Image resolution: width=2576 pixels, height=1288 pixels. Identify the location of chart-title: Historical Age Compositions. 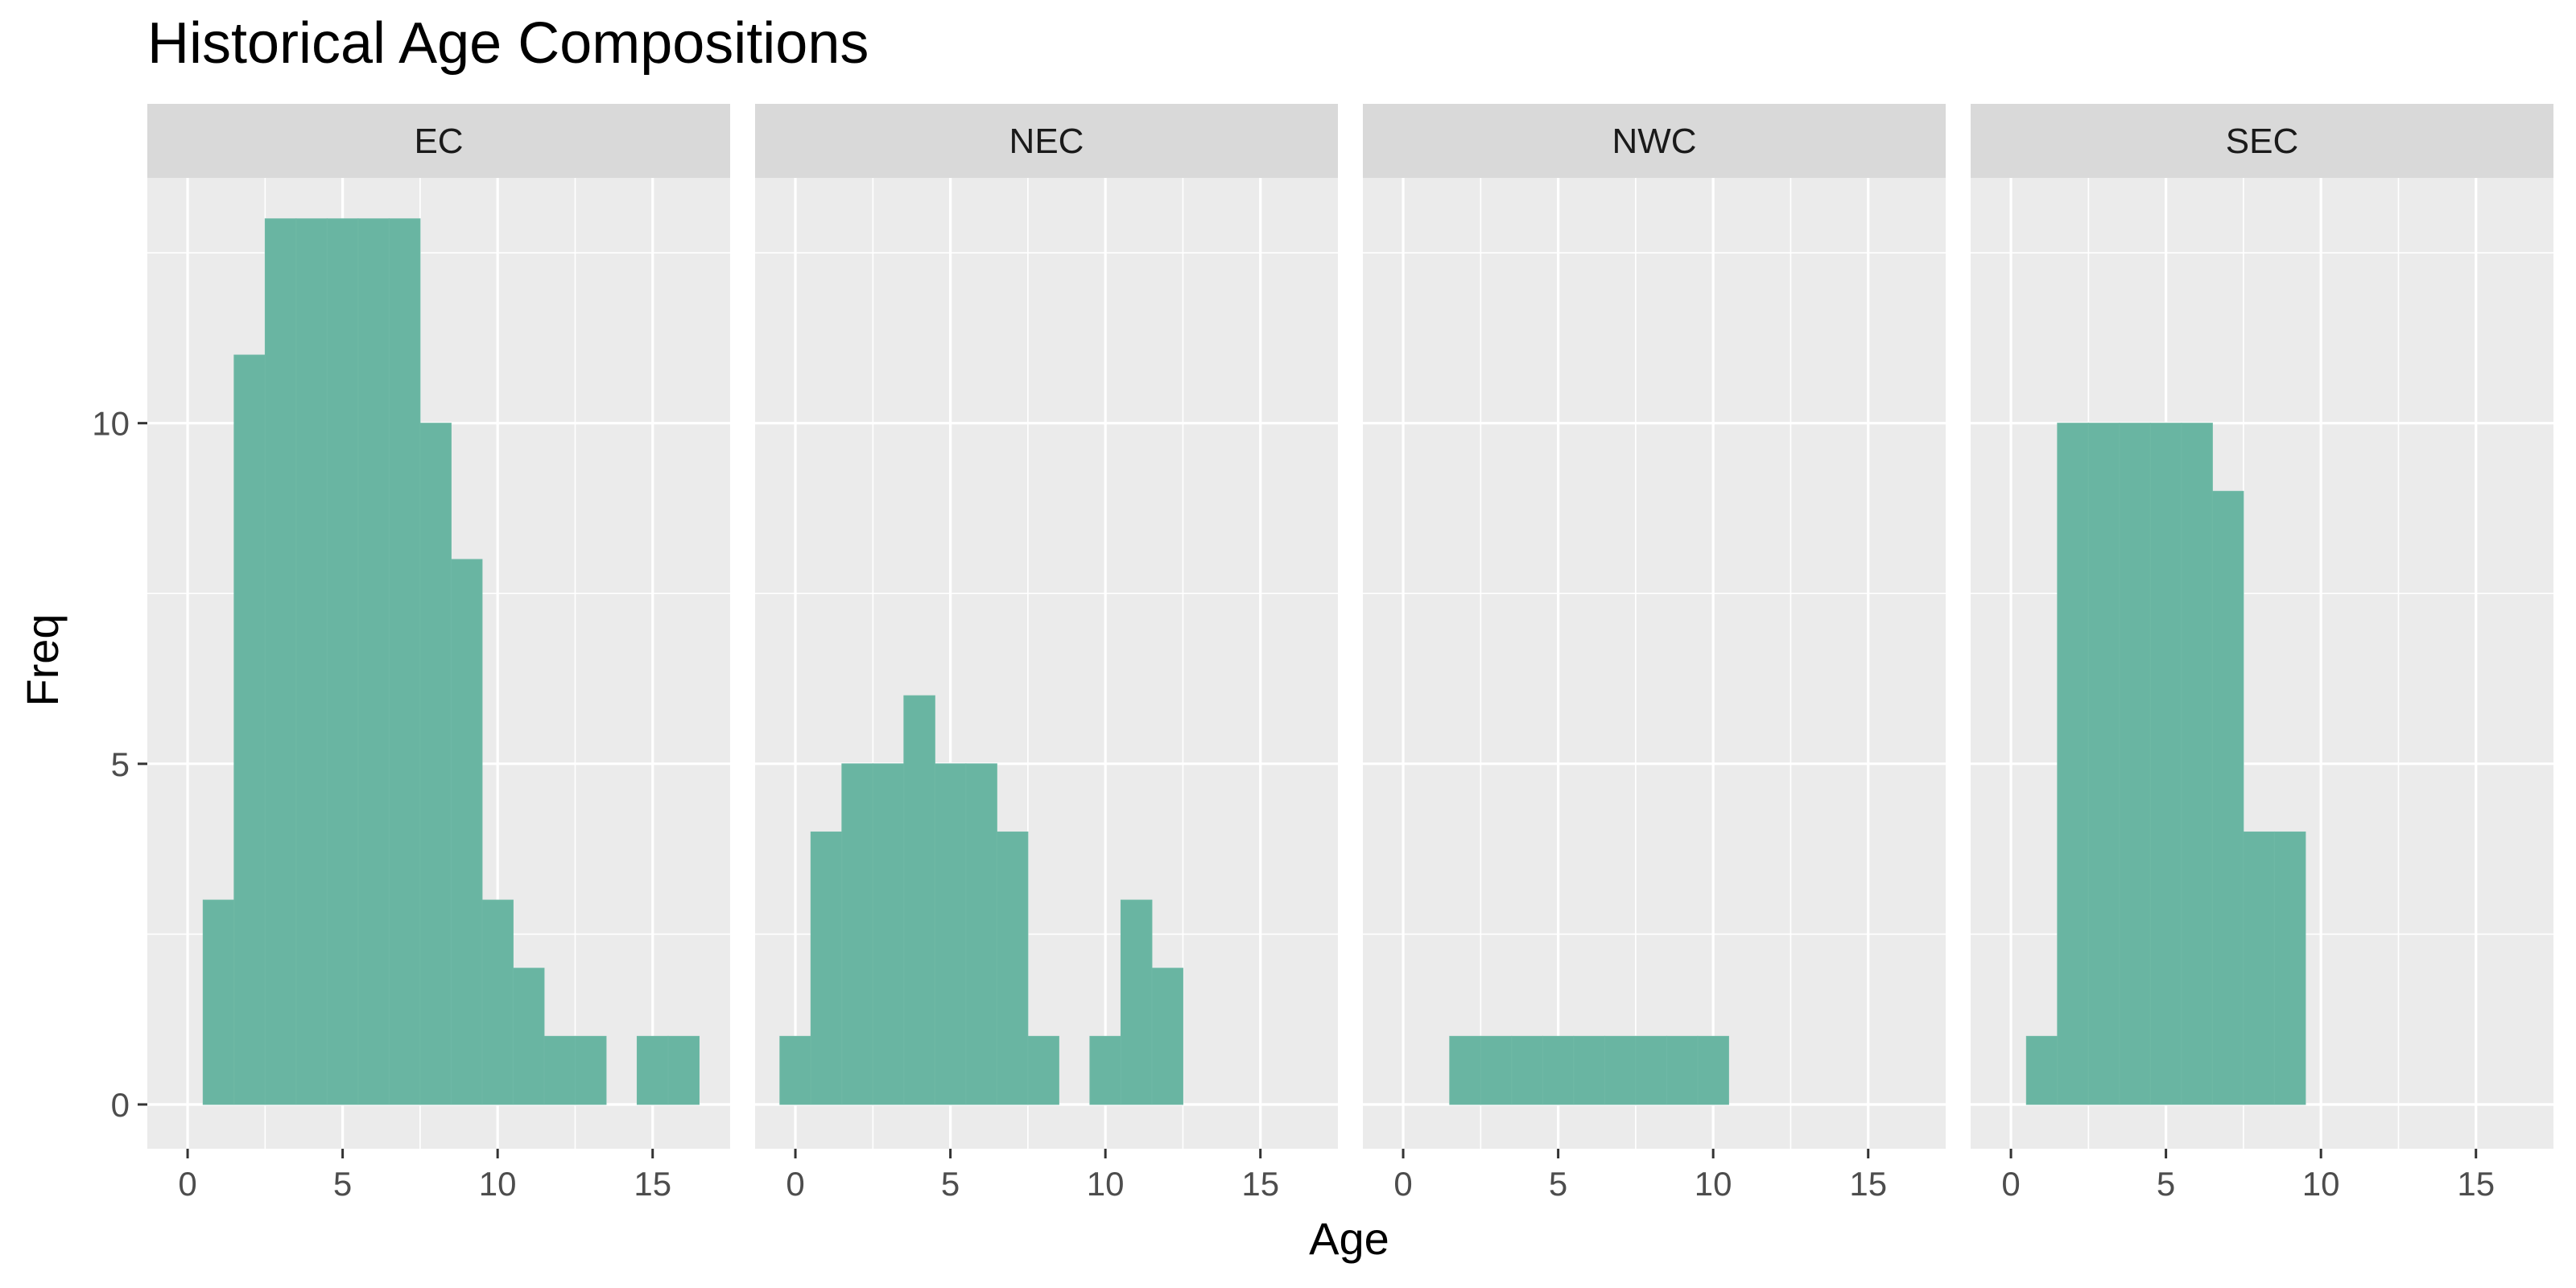
(508, 43).